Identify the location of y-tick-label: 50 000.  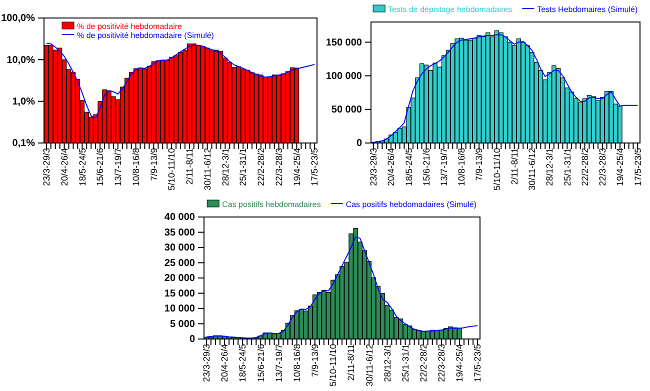
(346, 110).